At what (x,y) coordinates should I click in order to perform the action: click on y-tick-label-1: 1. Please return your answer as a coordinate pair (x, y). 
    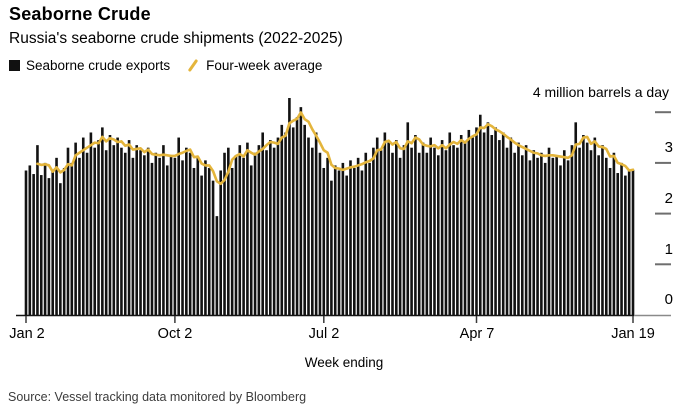
    Looking at the image, I should click on (668, 249).